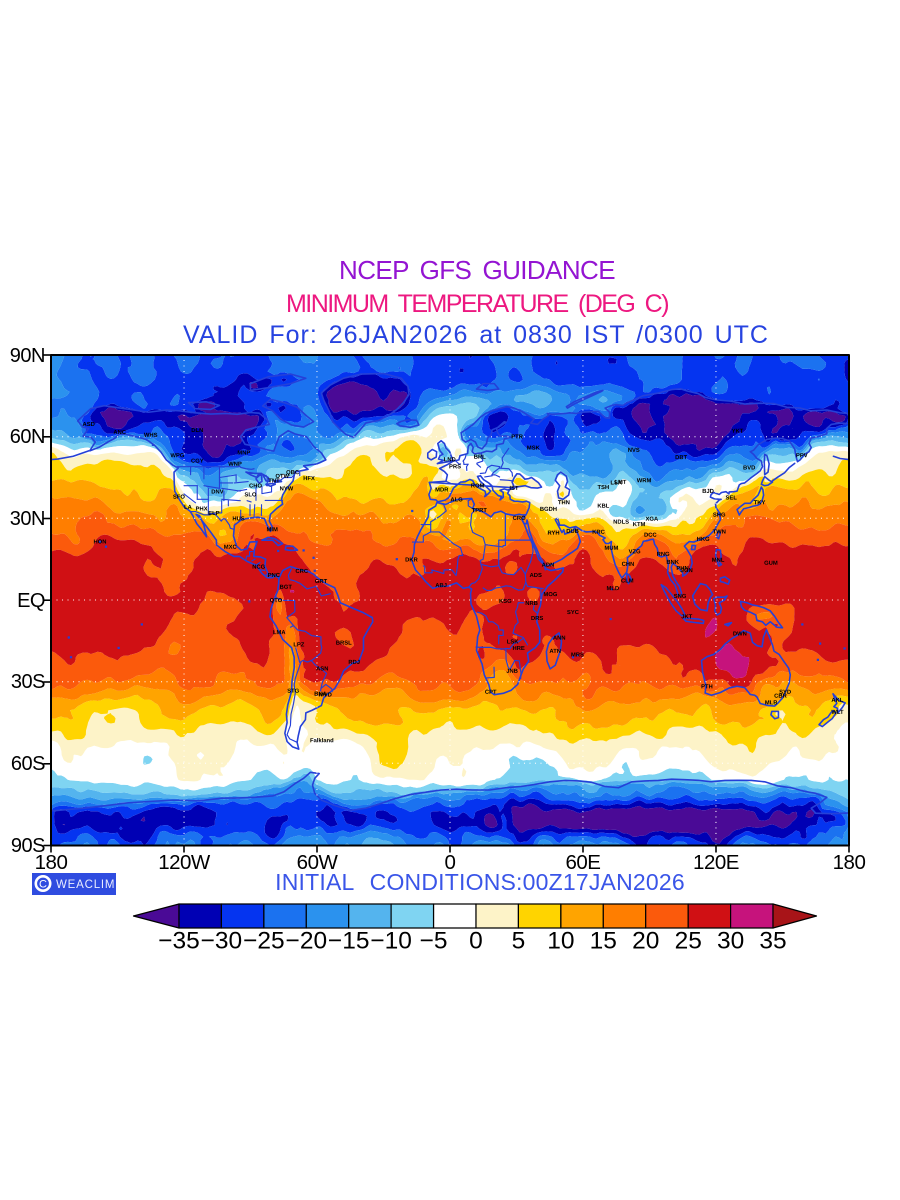 The width and height of the screenshot is (900, 1200). What do you see at coordinates (730, 940) in the screenshot?
I see `svg-text: 30` at bounding box center [730, 940].